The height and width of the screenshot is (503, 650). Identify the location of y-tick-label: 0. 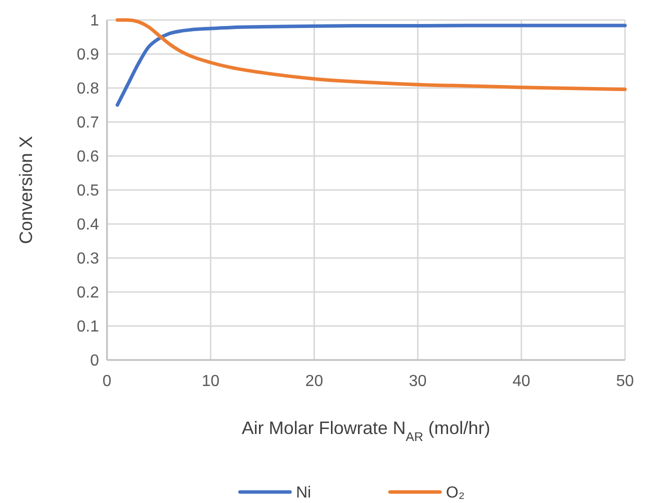
(95, 361).